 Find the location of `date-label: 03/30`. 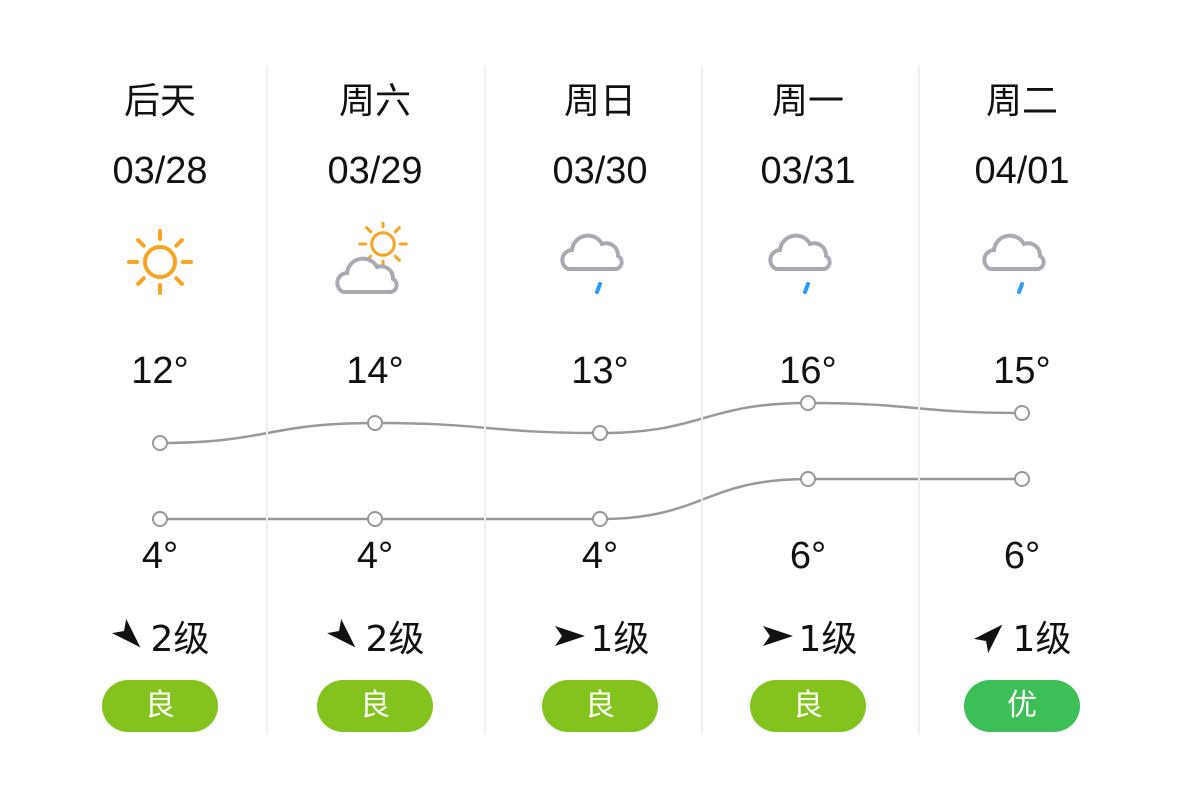

date-label: 03/30 is located at coordinates (600, 171).